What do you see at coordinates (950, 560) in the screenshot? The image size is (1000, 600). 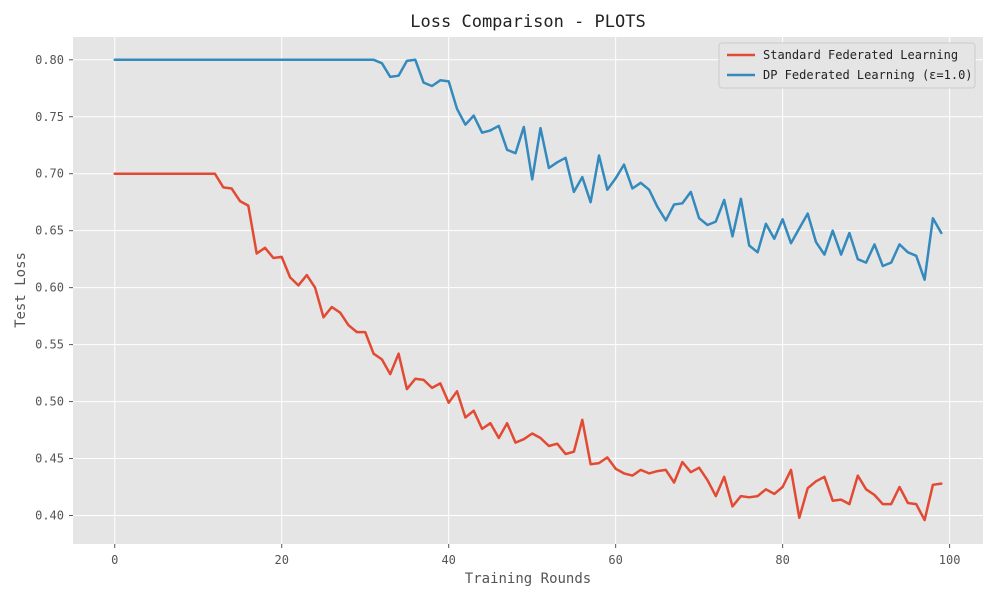 I see `x-tick-label: 100` at bounding box center [950, 560].